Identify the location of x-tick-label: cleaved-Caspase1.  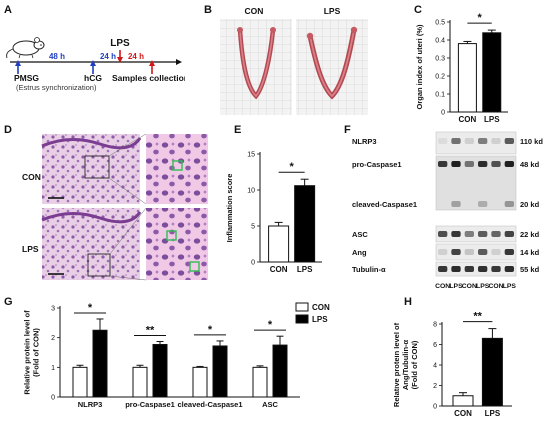
(209, 404).